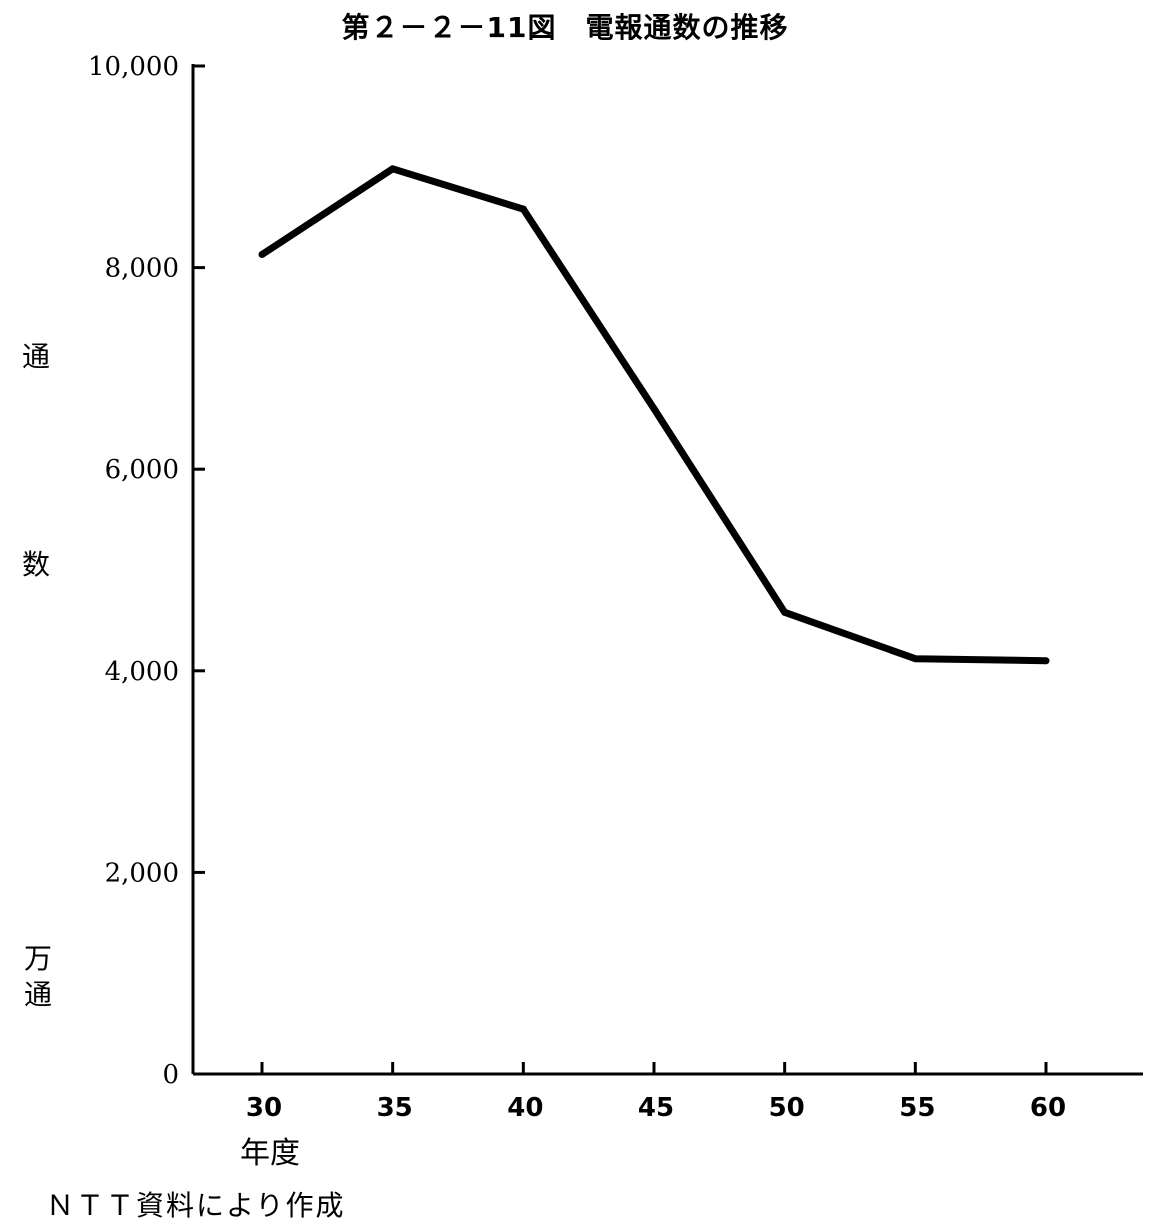  What do you see at coordinates (36, 356) in the screenshot?
I see `y-axis-label-char-1: 通` at bounding box center [36, 356].